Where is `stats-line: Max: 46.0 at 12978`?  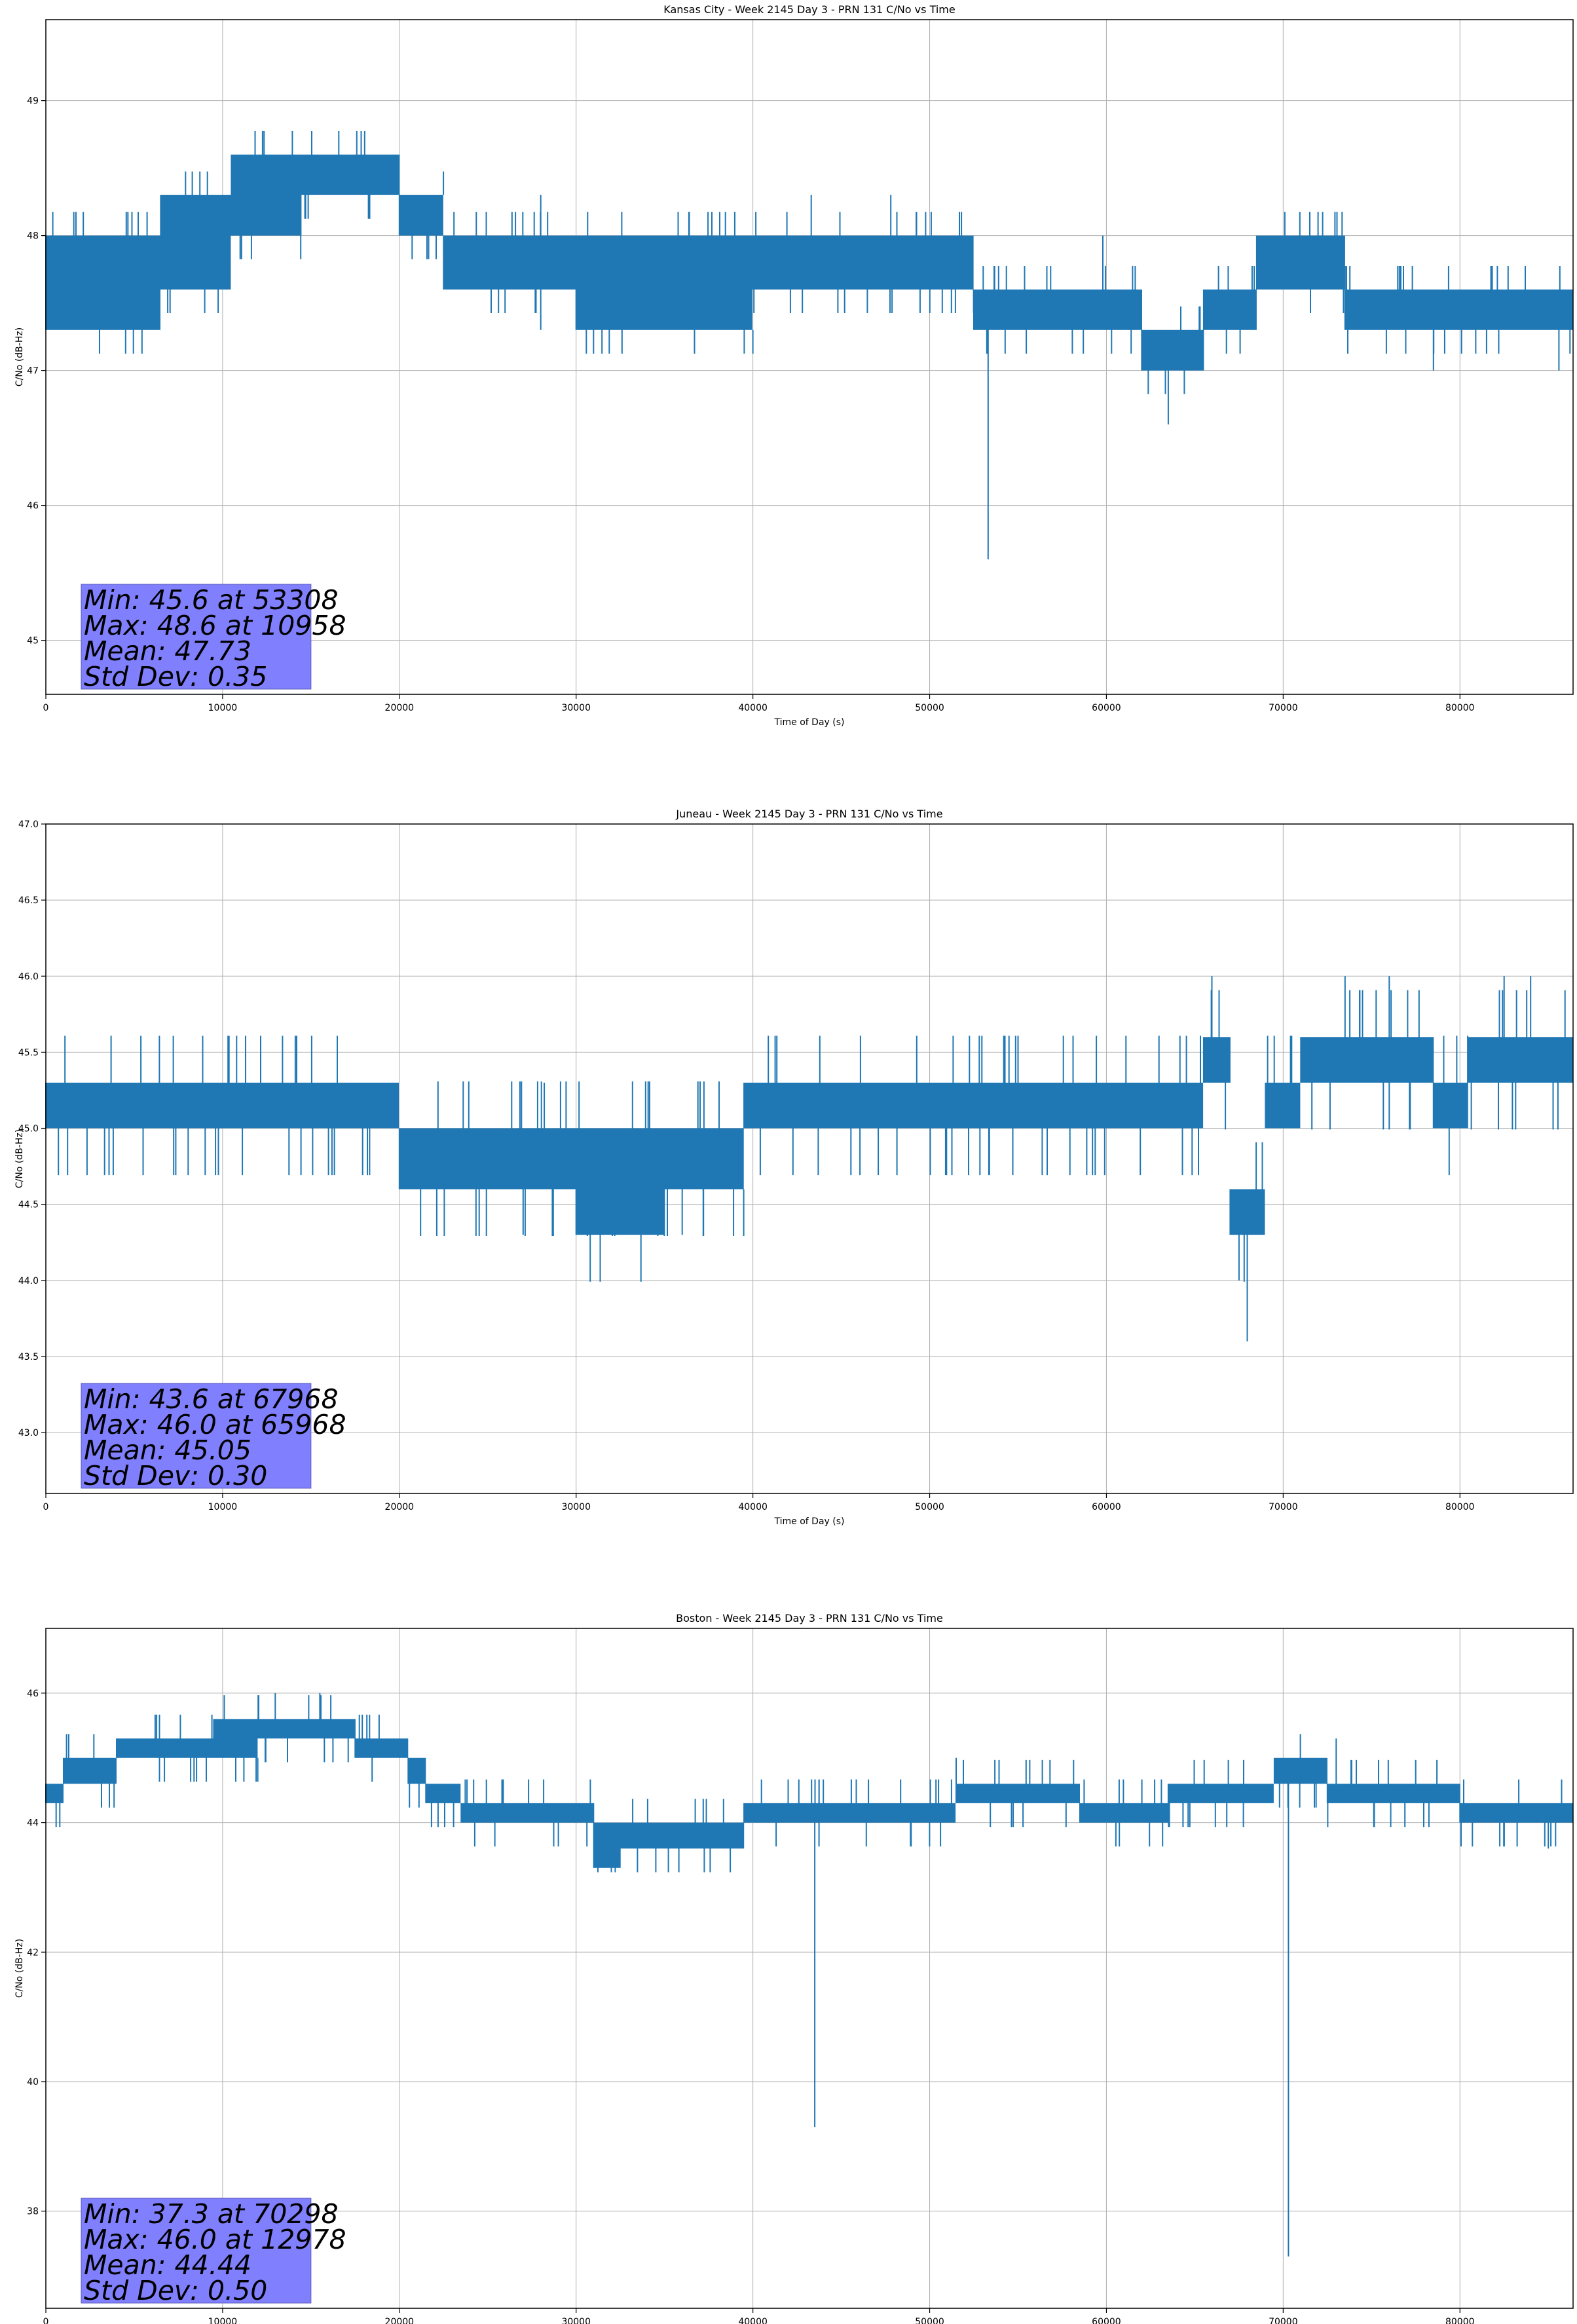 stats-line: Max: 46.0 at 12978 is located at coordinates (215, 2239).